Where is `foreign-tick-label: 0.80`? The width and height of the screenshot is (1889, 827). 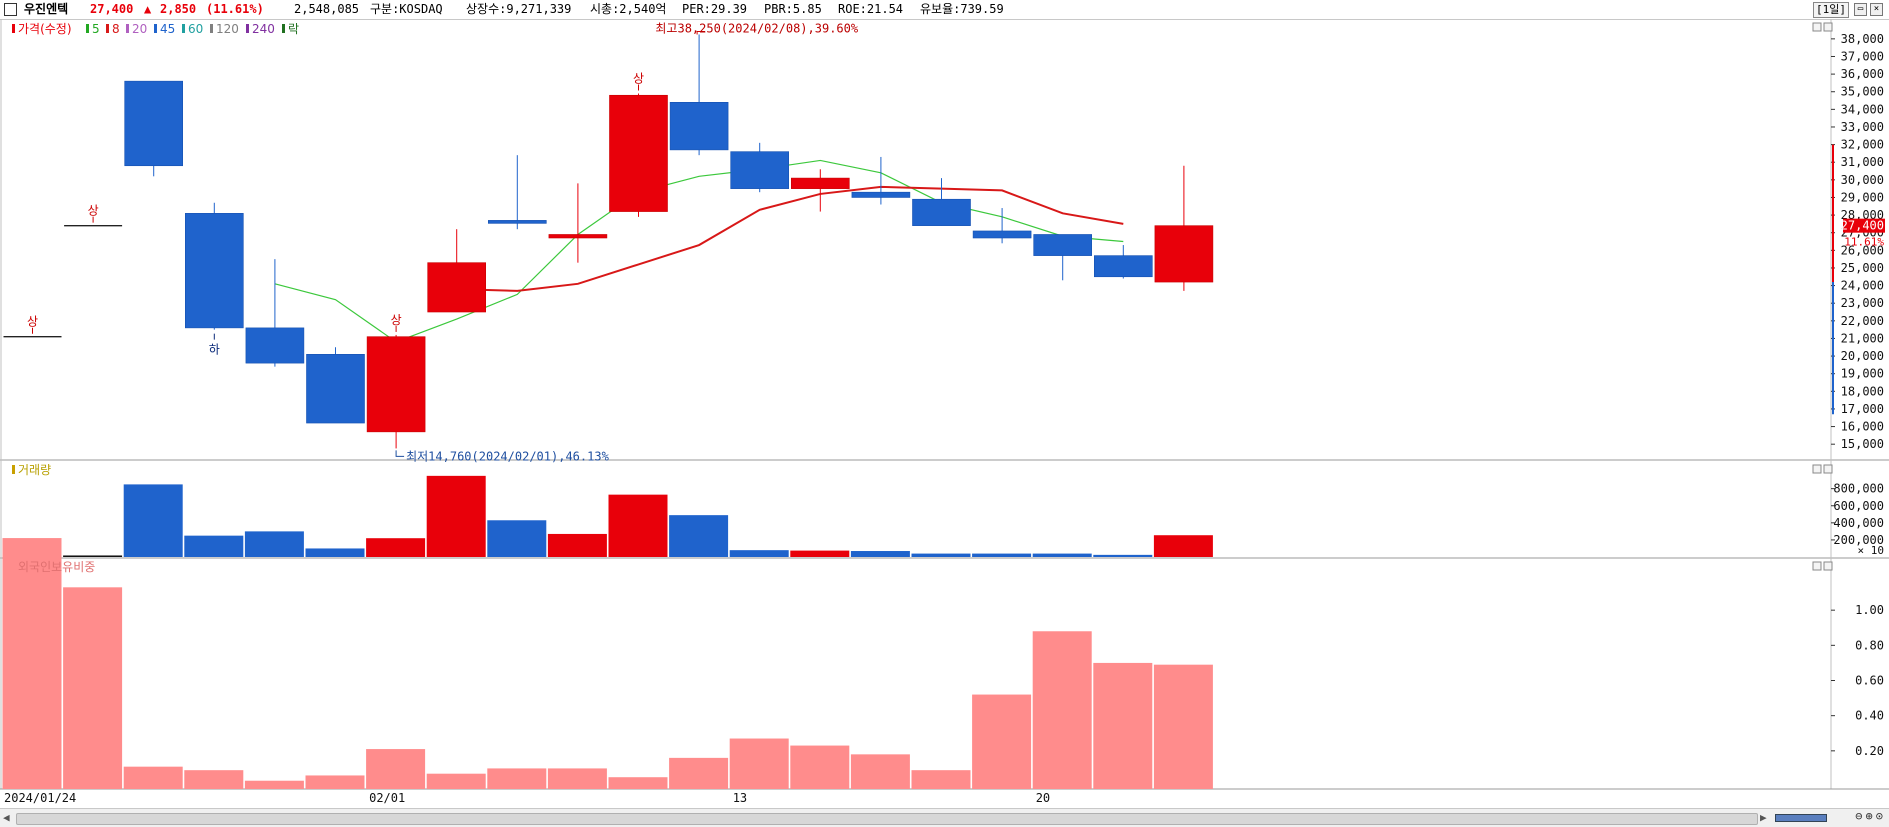
foreign-tick-label: 0.80 is located at coordinates (1869, 645).